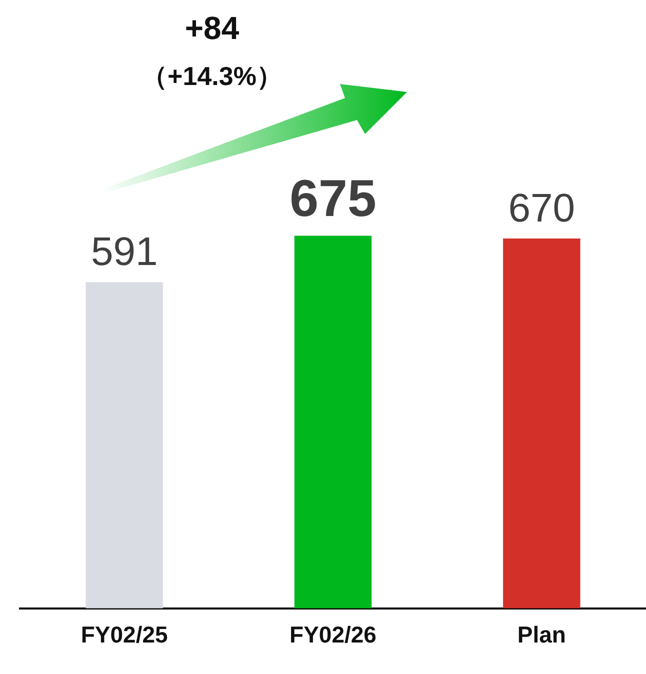  What do you see at coordinates (212, 28) in the screenshot?
I see `text: +84` at bounding box center [212, 28].